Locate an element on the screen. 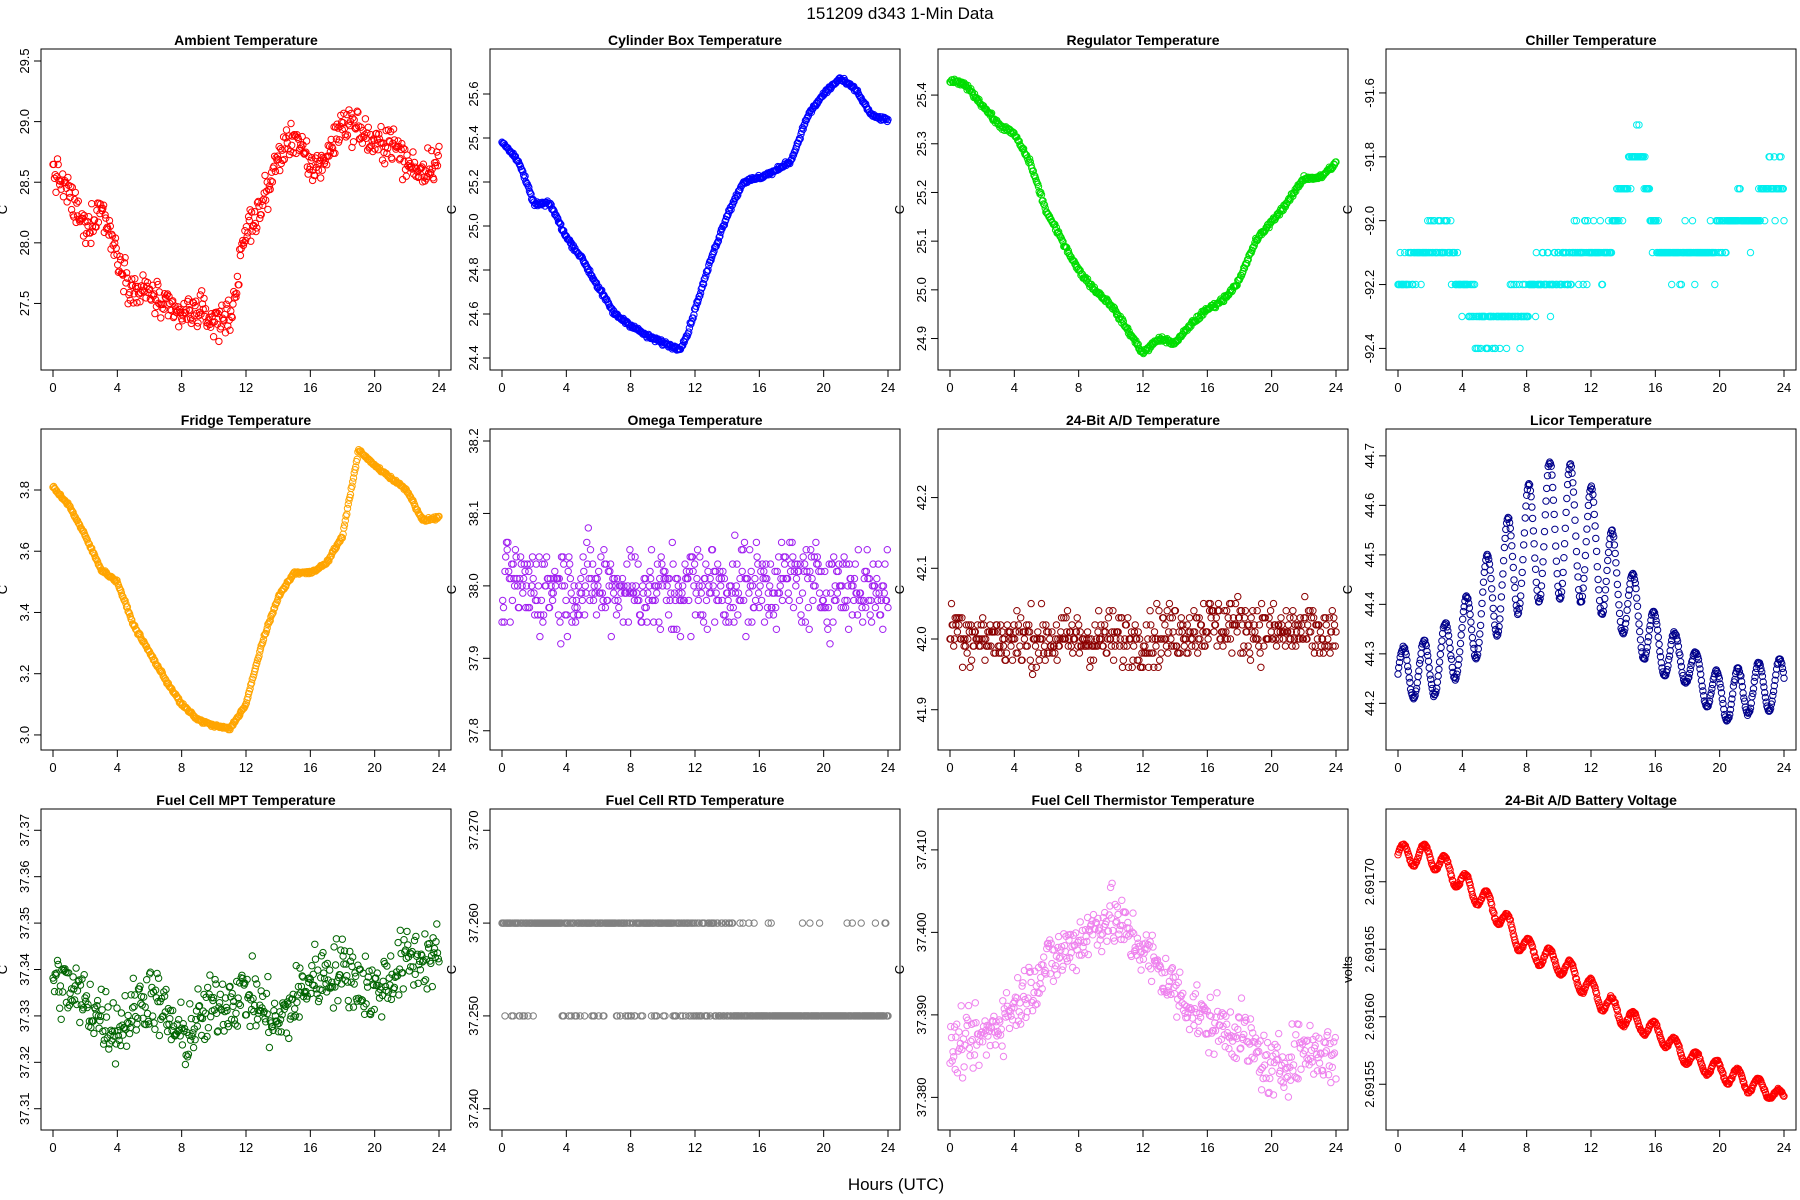 The width and height of the screenshot is (1800, 1200). y-tick-label: 37.35 is located at coordinates (24, 923).